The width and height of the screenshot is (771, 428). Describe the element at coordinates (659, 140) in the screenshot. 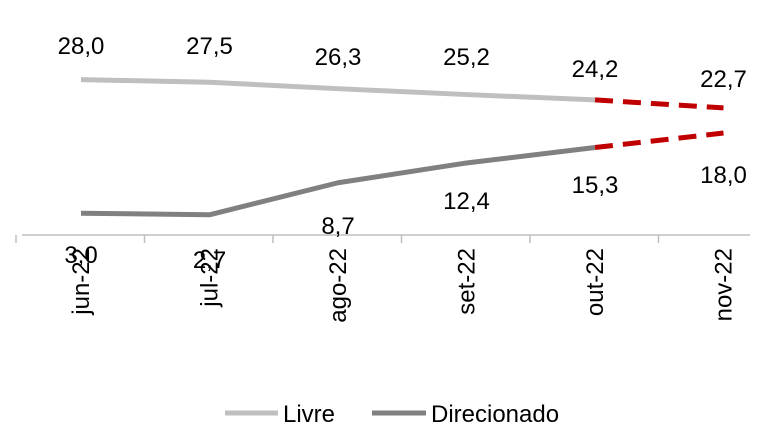

I see `series-projection-direcionado` at that location.